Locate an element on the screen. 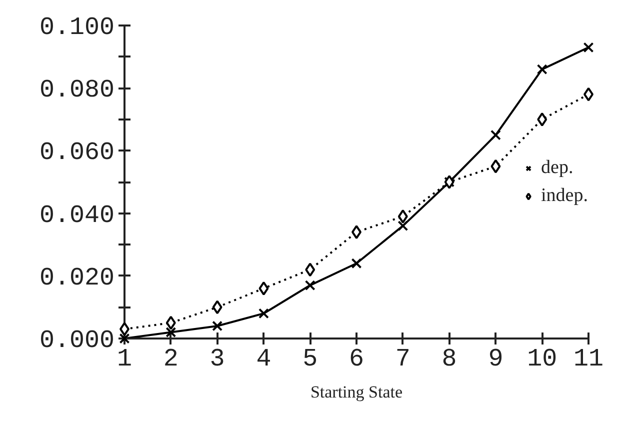  x-tick-label: 1 is located at coordinates (124, 359).